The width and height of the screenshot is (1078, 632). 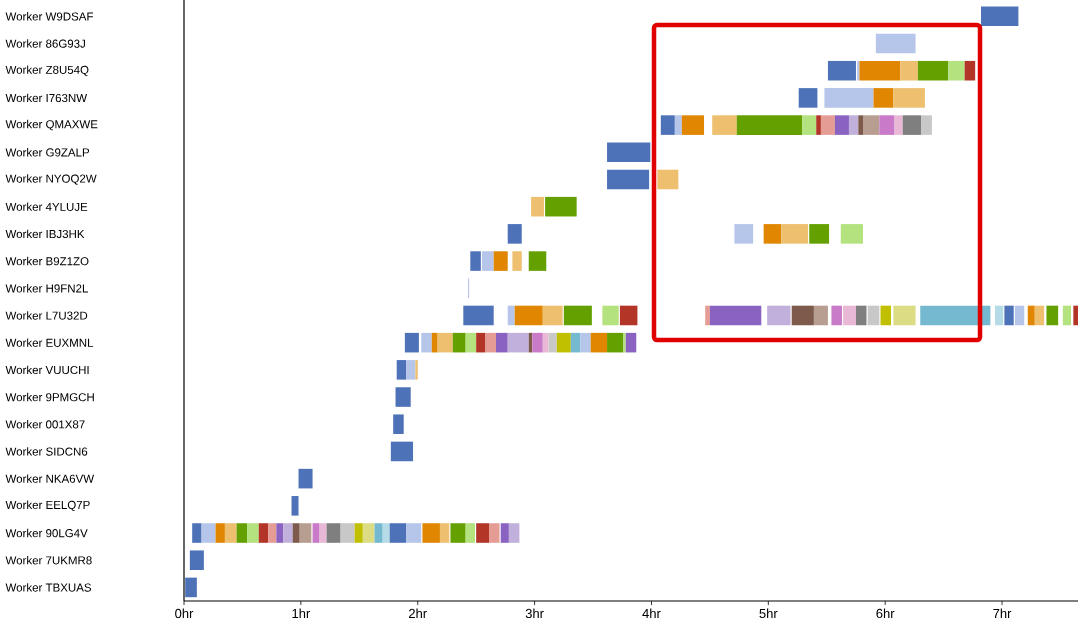 What do you see at coordinates (45, 424) in the screenshot?
I see `y-tick-label: Worker 001X87` at bounding box center [45, 424].